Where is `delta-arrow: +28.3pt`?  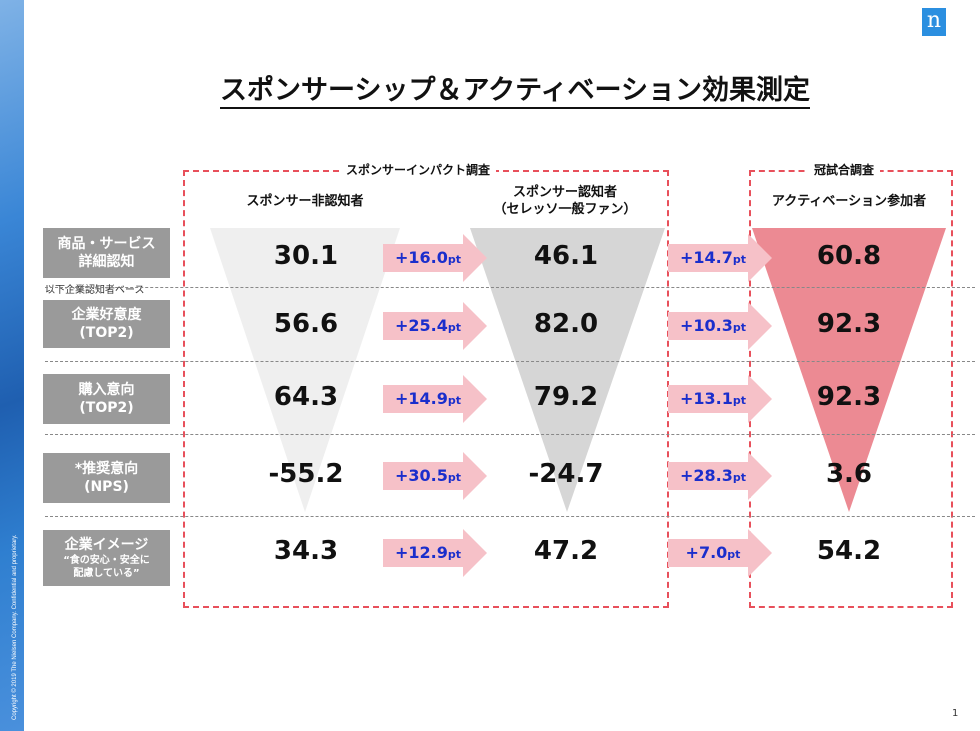 delta-arrow: +28.3pt is located at coordinates (720, 476).